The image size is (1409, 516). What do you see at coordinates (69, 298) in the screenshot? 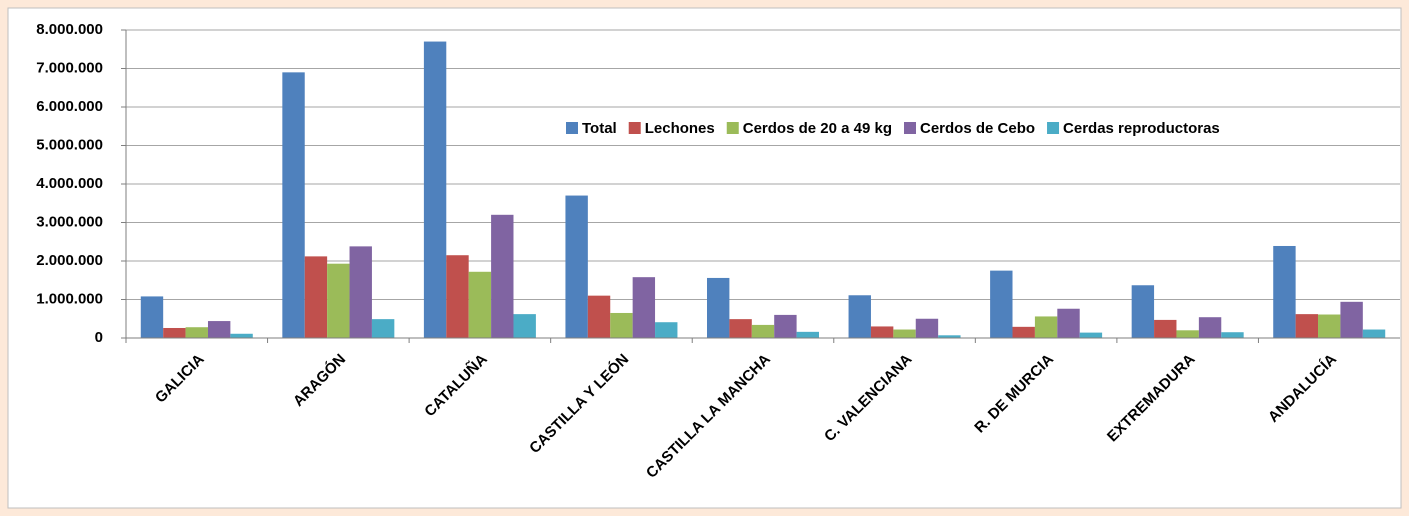
I see `y-tick-label: 1.000.000` at bounding box center [69, 298].